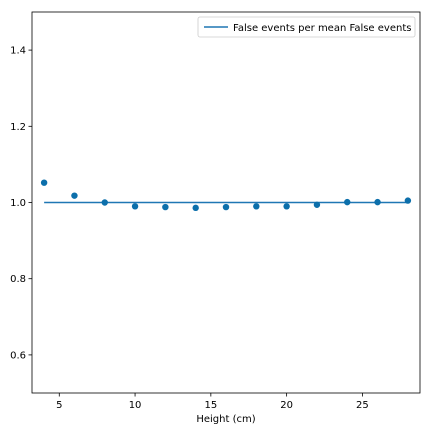  Describe the element at coordinates (18, 127) in the screenshot. I see `y-tick-label: 1.2` at that location.